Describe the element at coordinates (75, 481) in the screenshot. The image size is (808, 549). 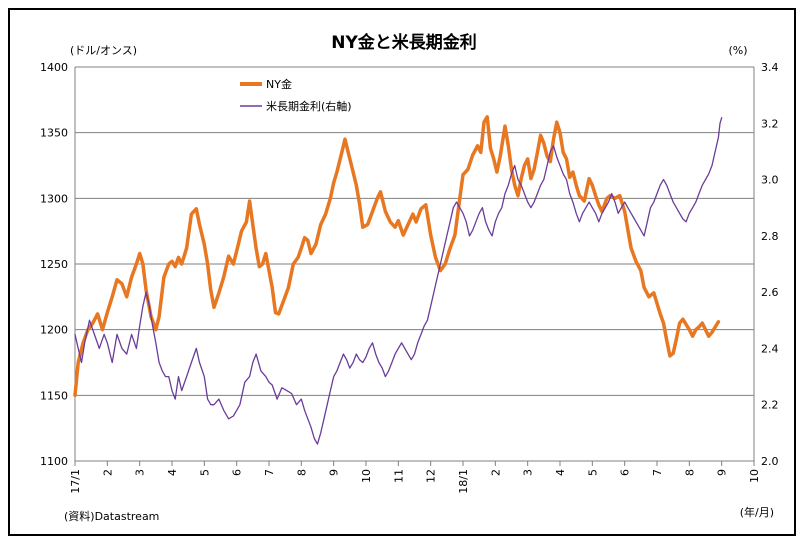
I see `x-tick-label: 17/1` at that location.